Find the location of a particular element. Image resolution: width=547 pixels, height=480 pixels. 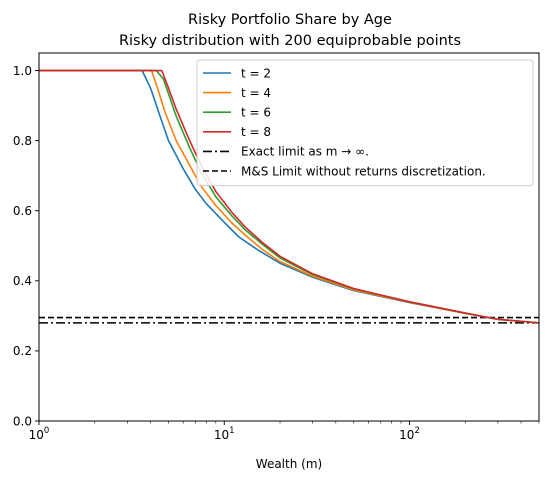

x-tick-label-2: 10² is located at coordinates (409, 434).